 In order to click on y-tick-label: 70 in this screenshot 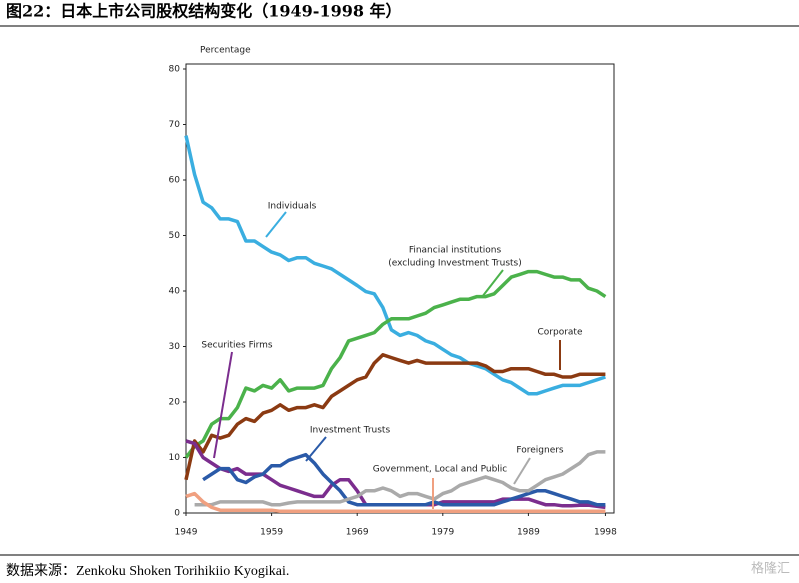, I will do `click(175, 125)`.